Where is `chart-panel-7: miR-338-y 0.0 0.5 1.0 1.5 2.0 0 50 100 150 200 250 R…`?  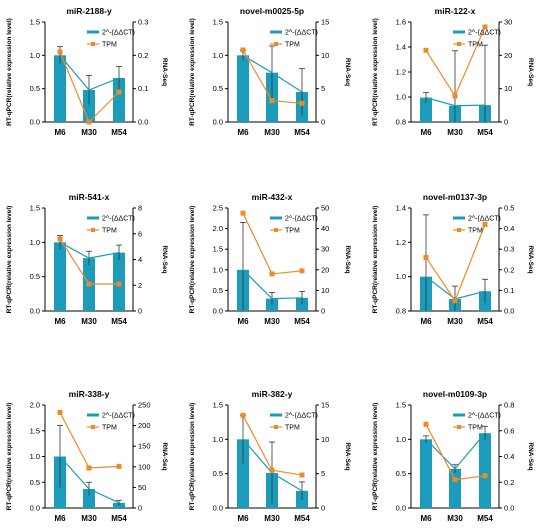
chart-panel-7: miR-338-y 0.0 0.5 1.0 1.5 2.0 0 50 100 150 200 250 R… is located at coordinates (87, 456).